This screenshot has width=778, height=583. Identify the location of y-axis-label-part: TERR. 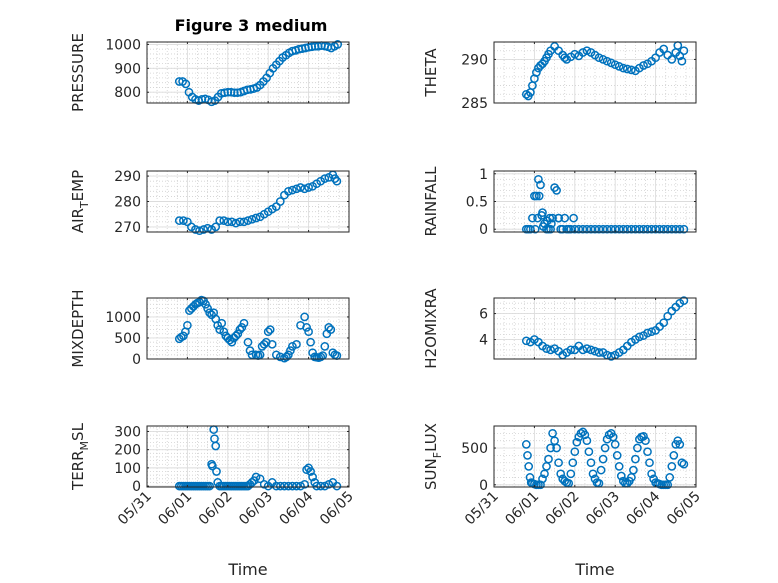
(78, 470).